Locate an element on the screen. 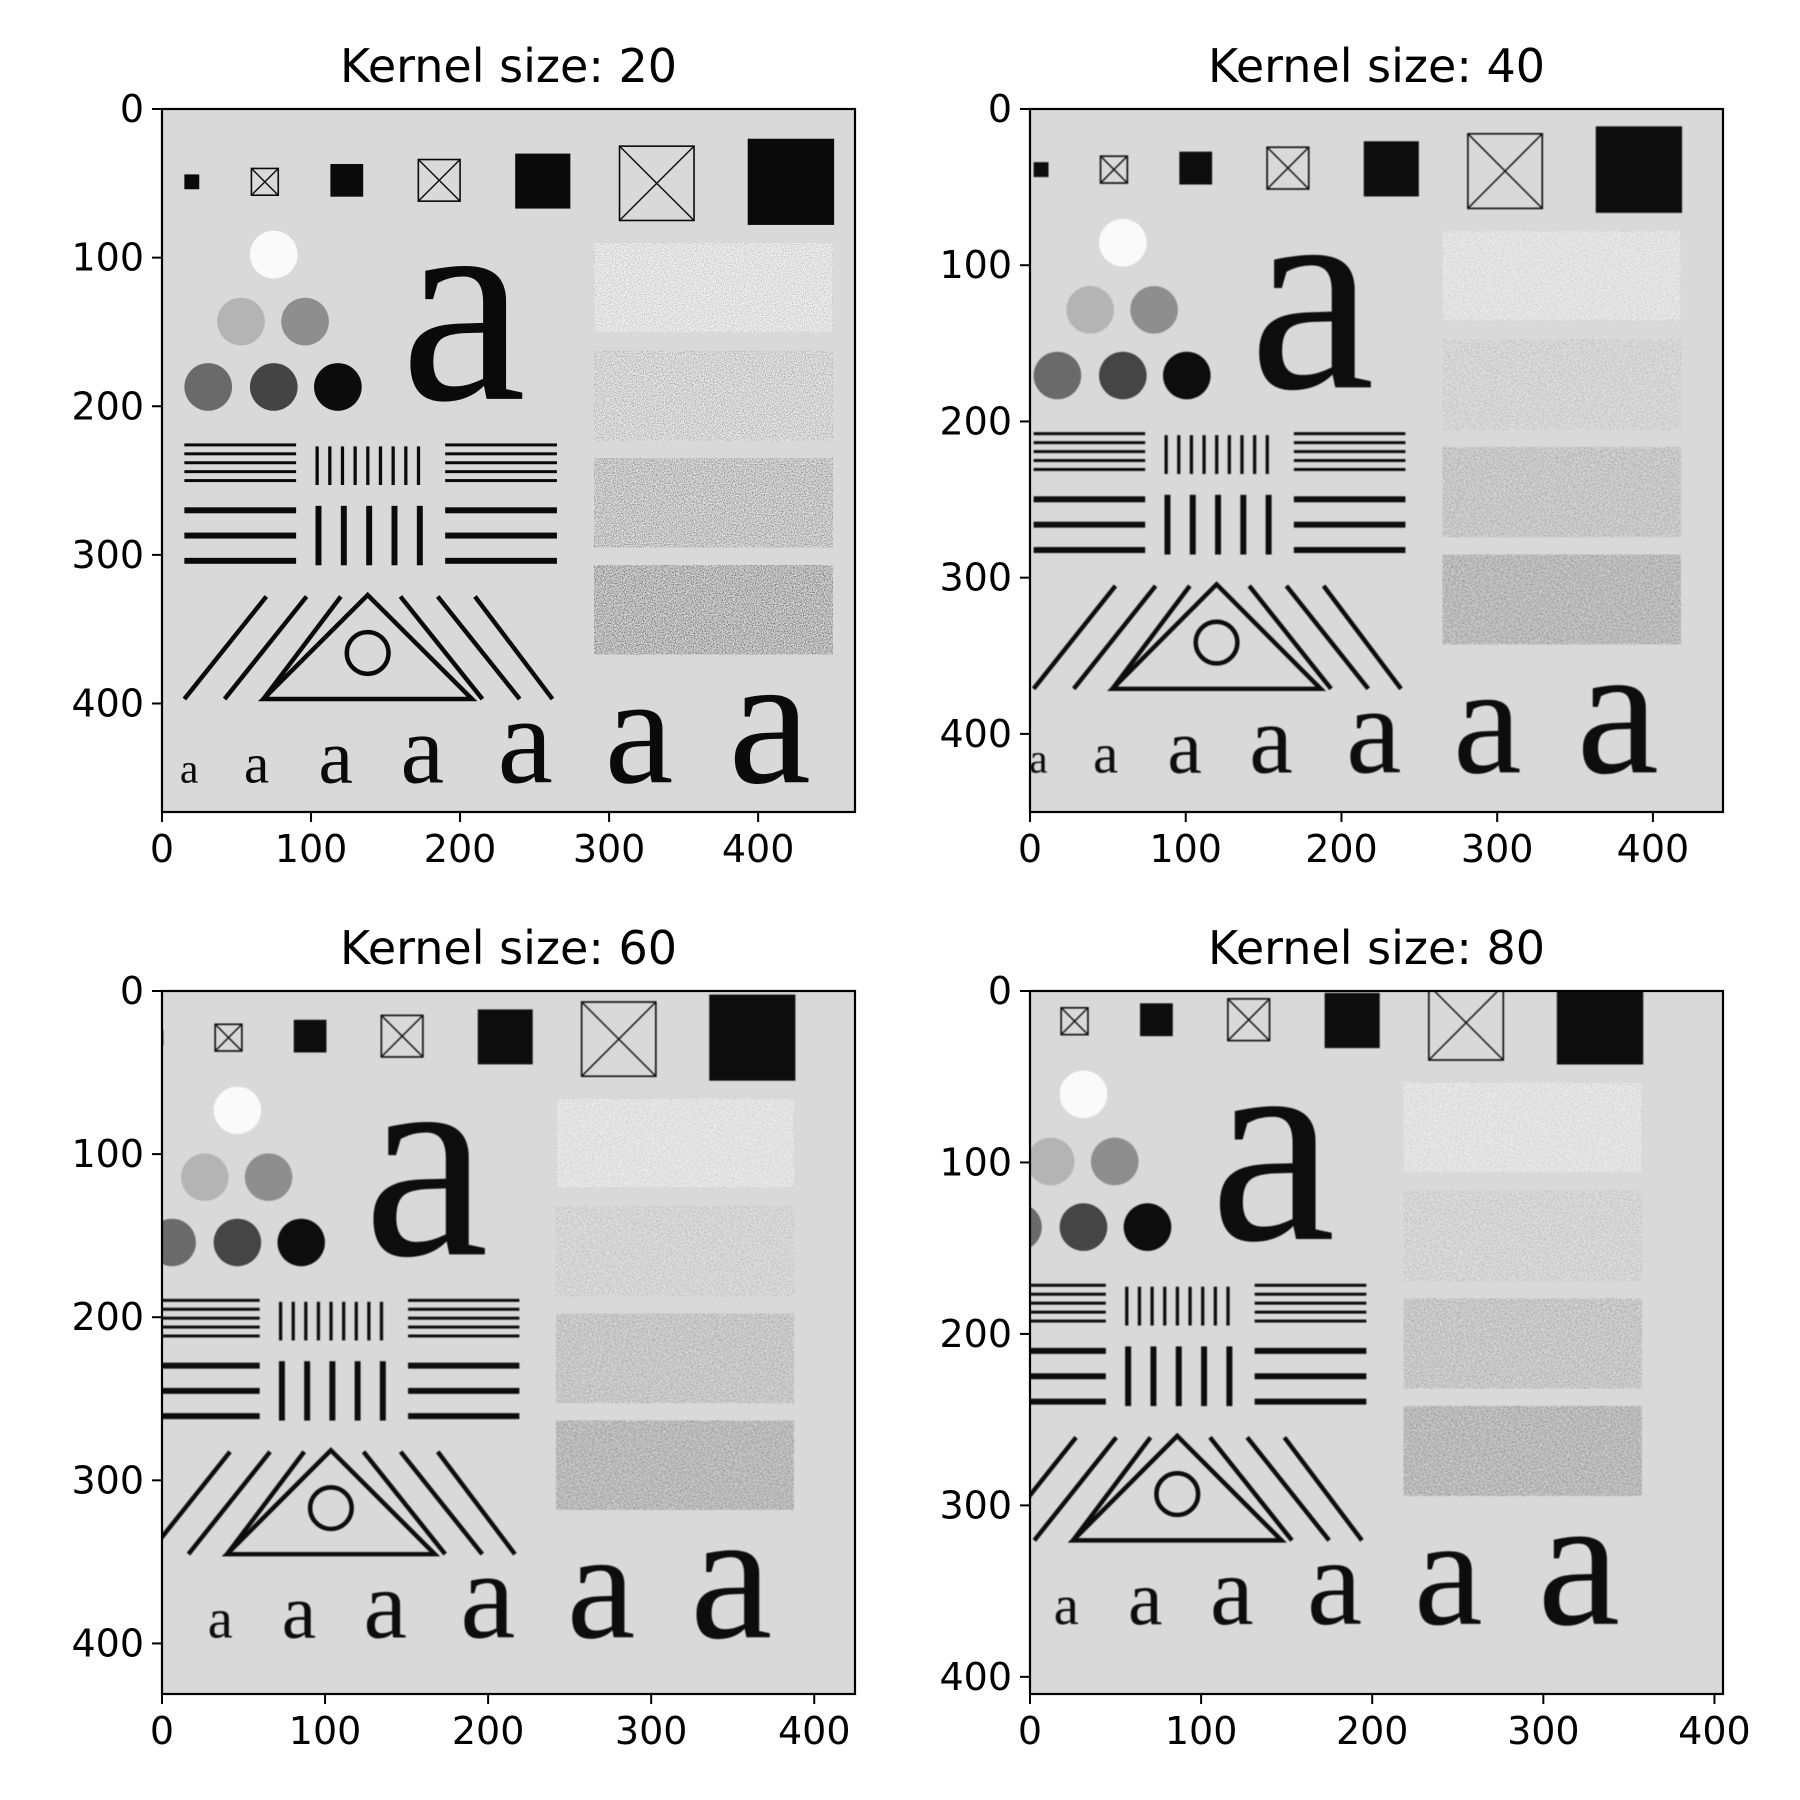 The width and height of the screenshot is (1800, 1800). large-letter: a is located at coordinates (463, 304).